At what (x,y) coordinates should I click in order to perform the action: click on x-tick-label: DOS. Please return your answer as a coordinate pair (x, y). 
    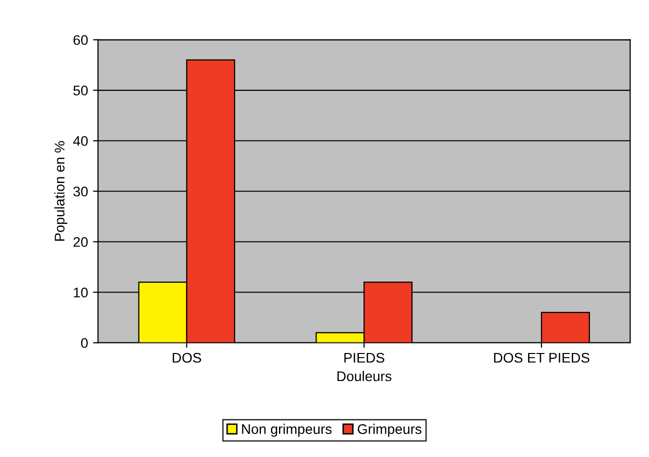
    Looking at the image, I should click on (187, 357).